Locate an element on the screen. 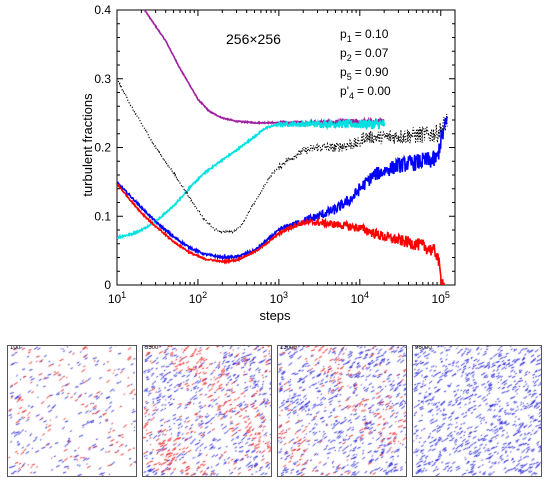 The width and height of the screenshot is (550, 481). snapshot-panel-13000: 13000 is located at coordinates (342, 411).